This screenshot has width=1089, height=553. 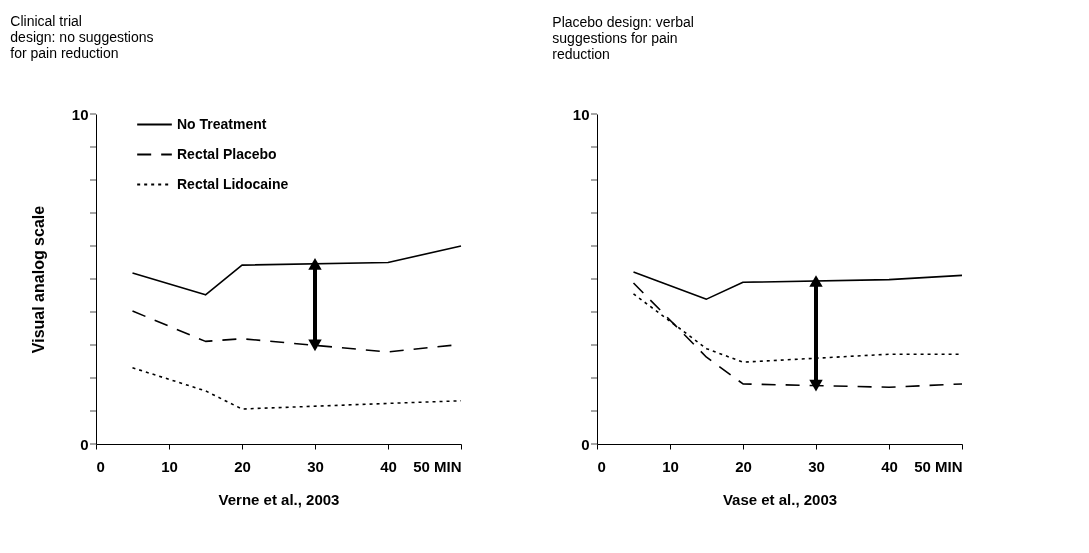 I want to click on x-axis-title: Verne et al., 2003, so click(x=279, y=499).